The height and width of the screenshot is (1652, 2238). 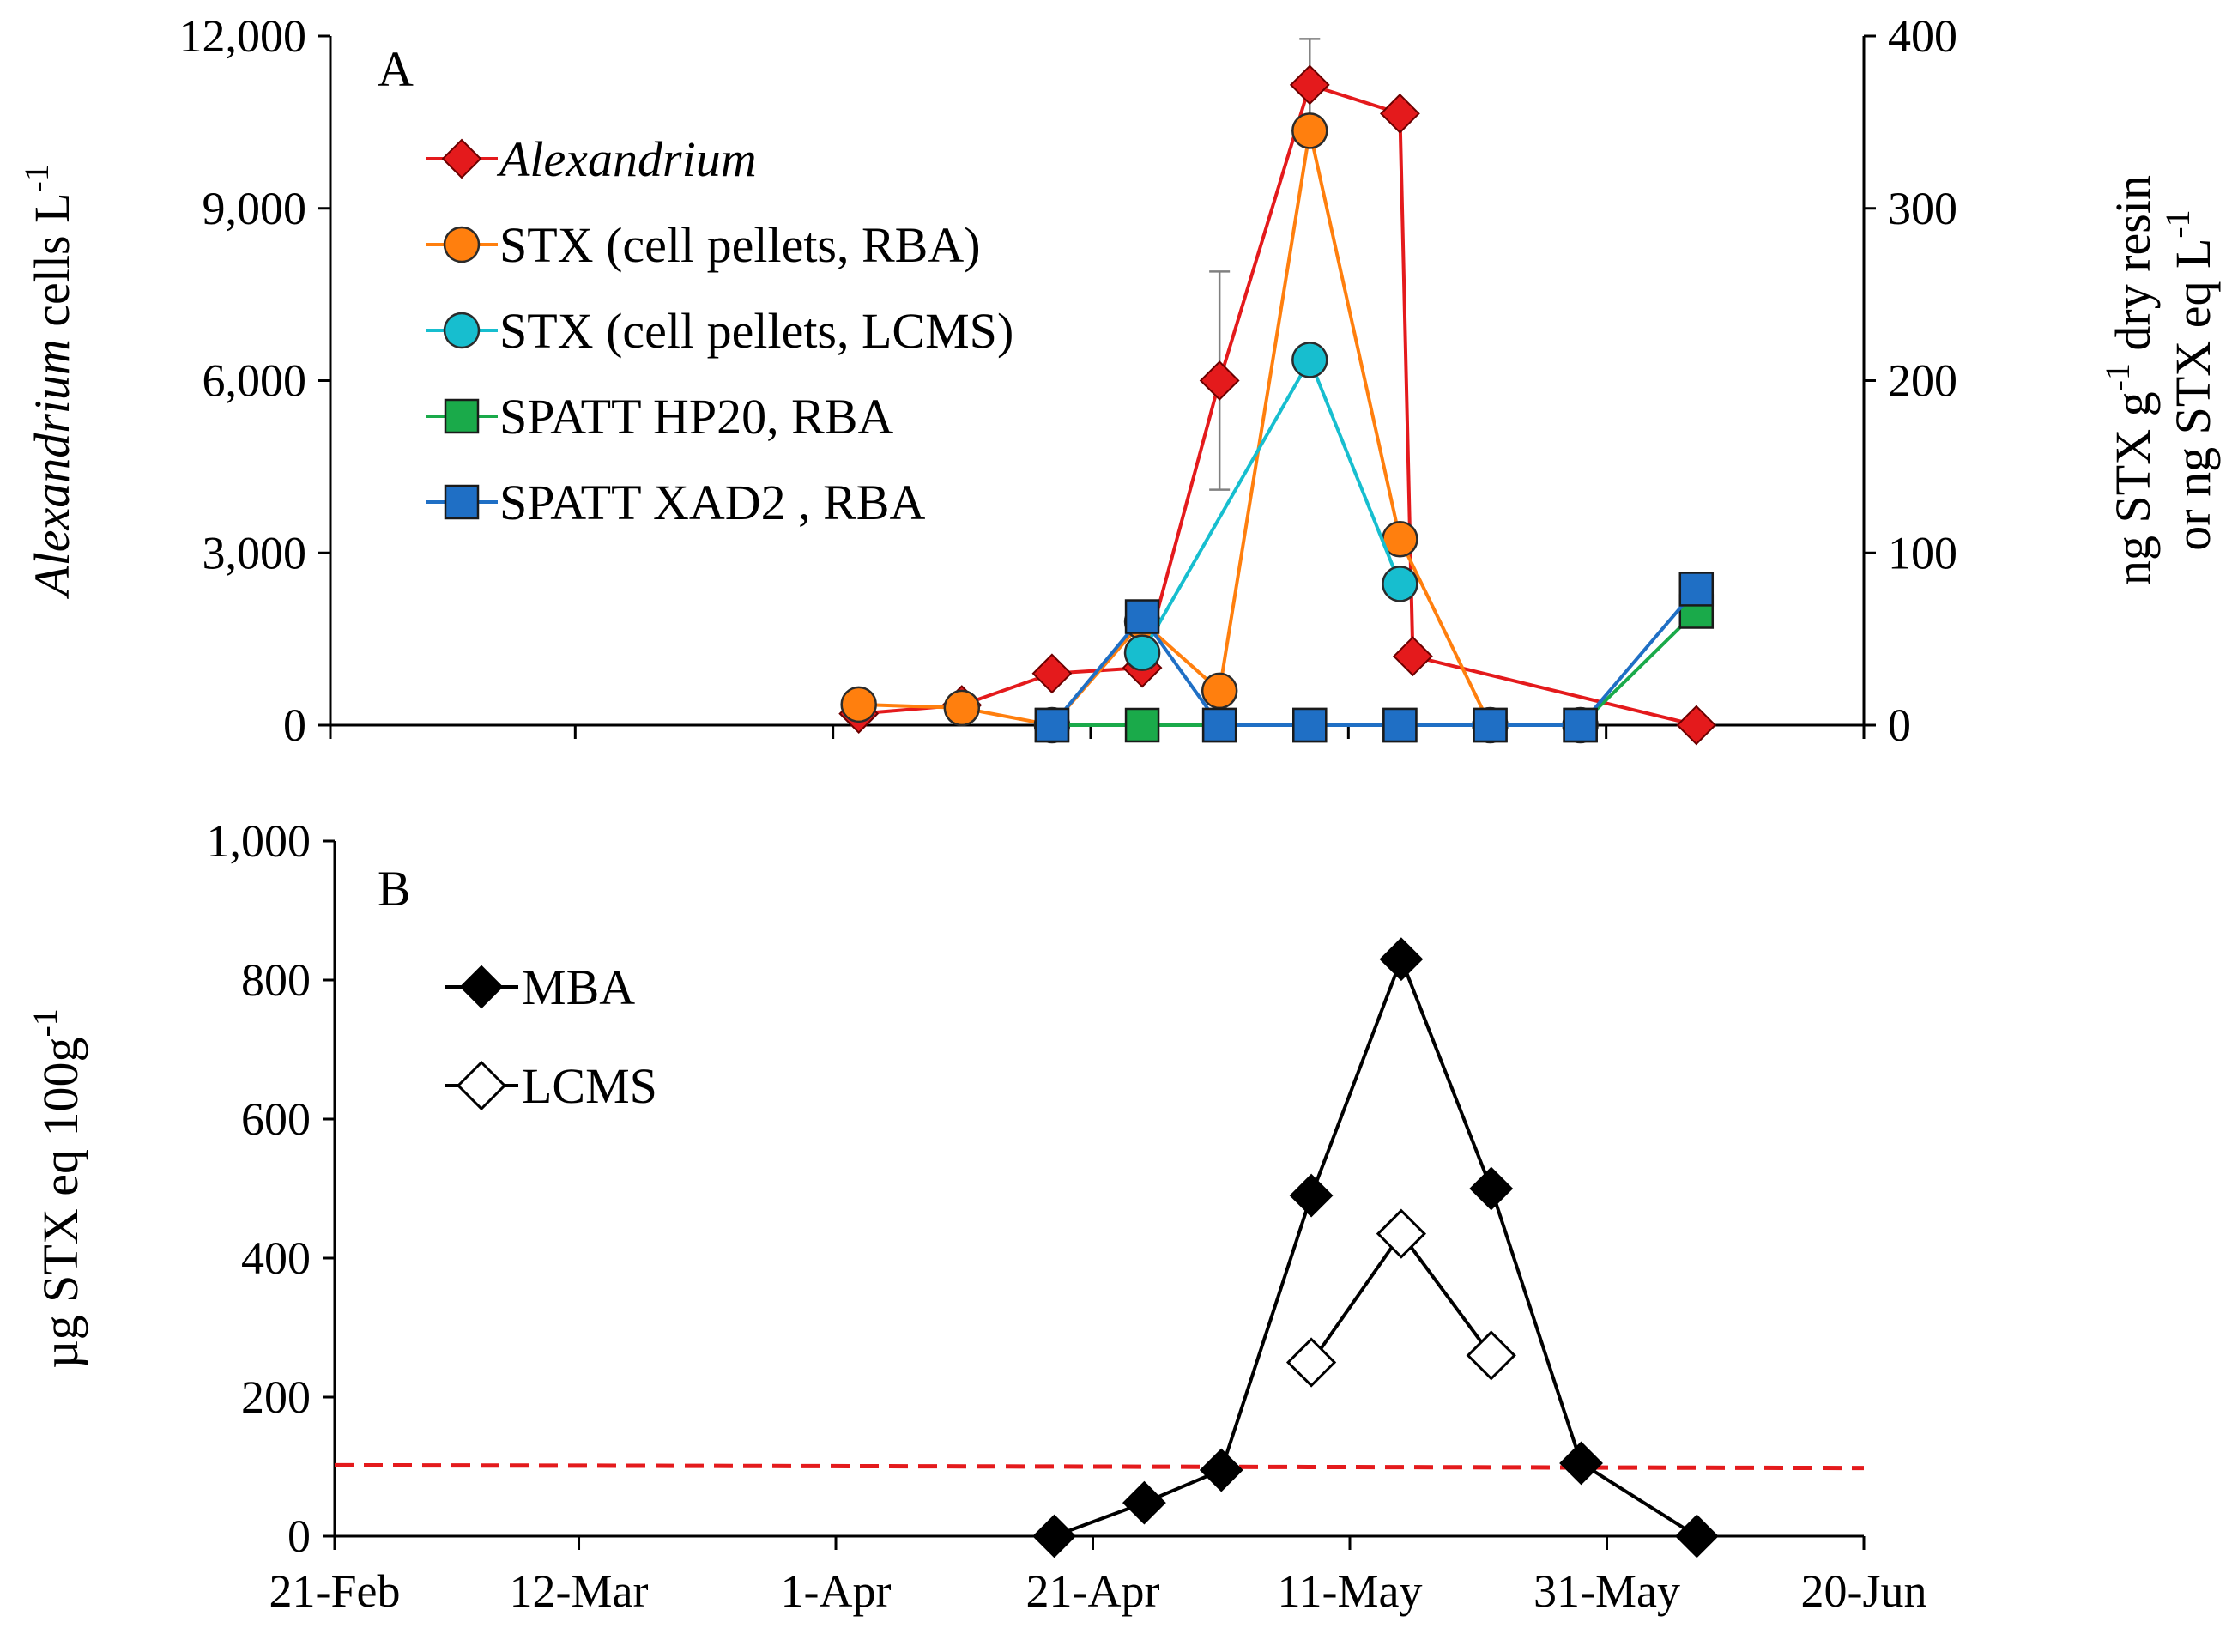 I want to click on legend-label: SPATT XAD2 , RBA, so click(x=712, y=502).